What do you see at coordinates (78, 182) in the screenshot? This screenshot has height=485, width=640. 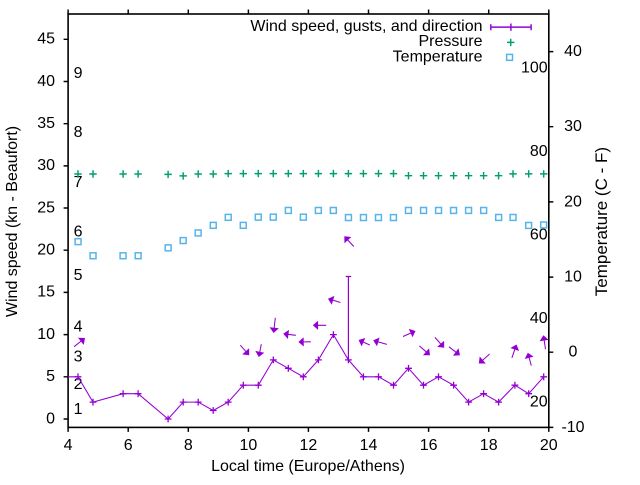 I see `svg-text: 7` at bounding box center [78, 182].